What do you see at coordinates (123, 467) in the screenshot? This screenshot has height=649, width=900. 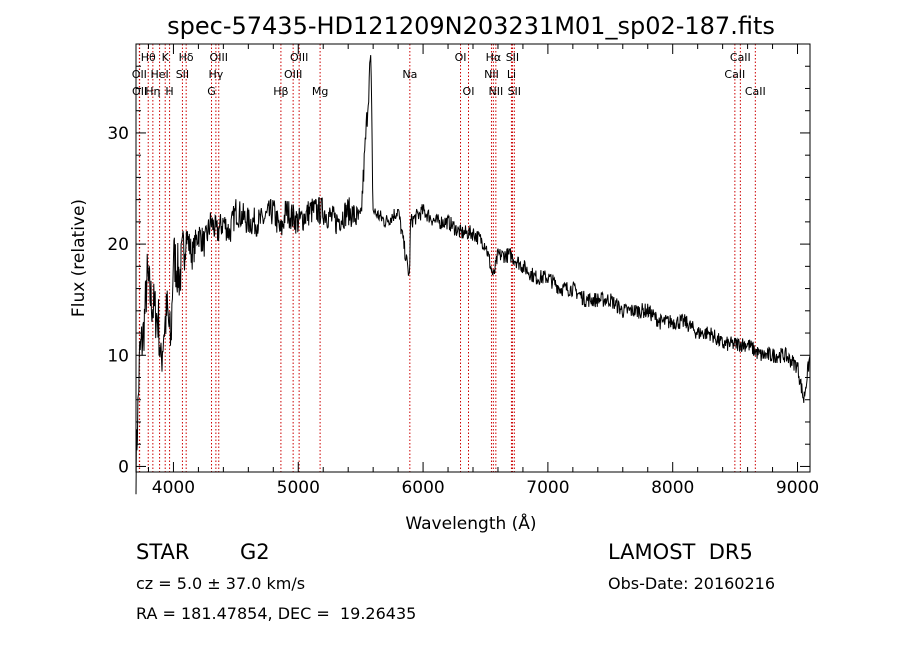 I see `y-tick-label: 0` at bounding box center [123, 467].